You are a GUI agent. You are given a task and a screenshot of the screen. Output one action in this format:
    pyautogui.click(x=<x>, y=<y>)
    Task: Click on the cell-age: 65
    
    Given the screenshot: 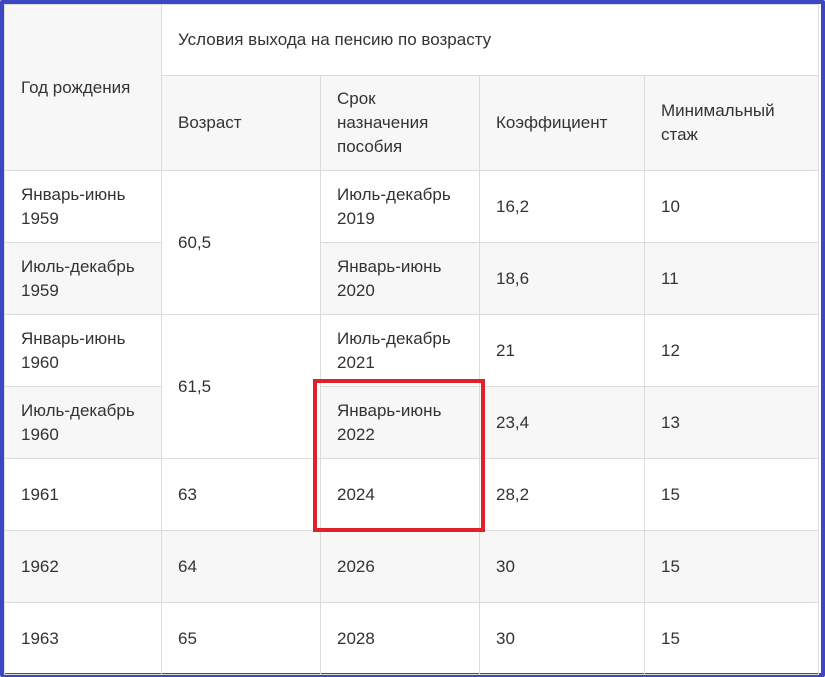 What is the action you would take?
    pyautogui.click(x=241, y=638)
    